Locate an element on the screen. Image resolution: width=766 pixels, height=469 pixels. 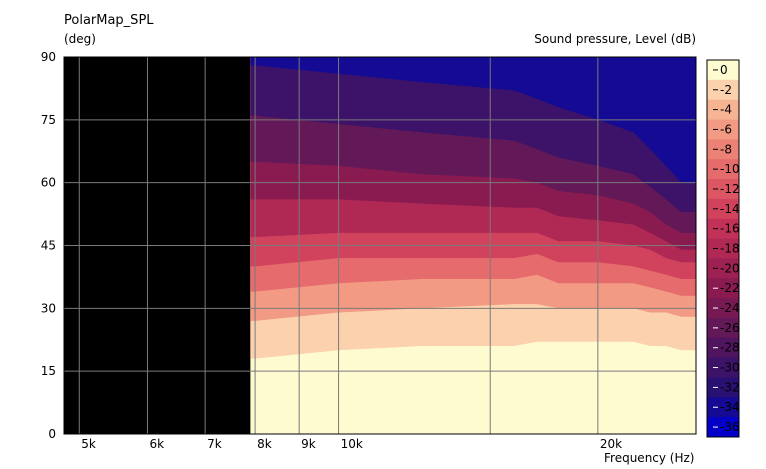
colorbar-label: -32 is located at coordinates (730, 387).